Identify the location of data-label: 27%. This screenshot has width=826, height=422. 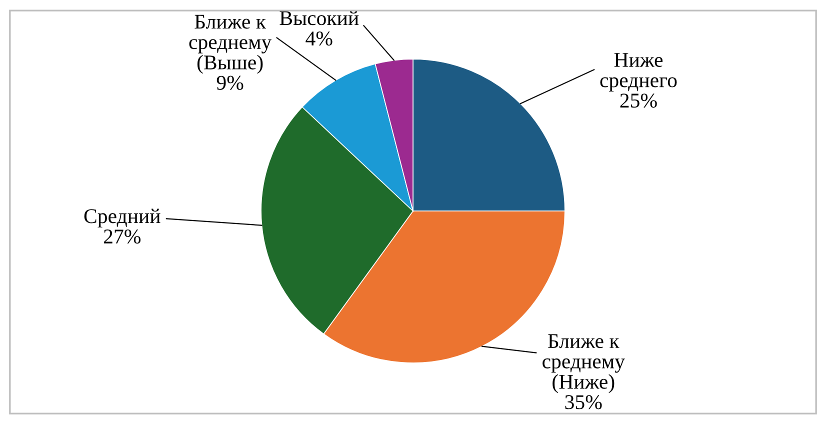
(122, 236).